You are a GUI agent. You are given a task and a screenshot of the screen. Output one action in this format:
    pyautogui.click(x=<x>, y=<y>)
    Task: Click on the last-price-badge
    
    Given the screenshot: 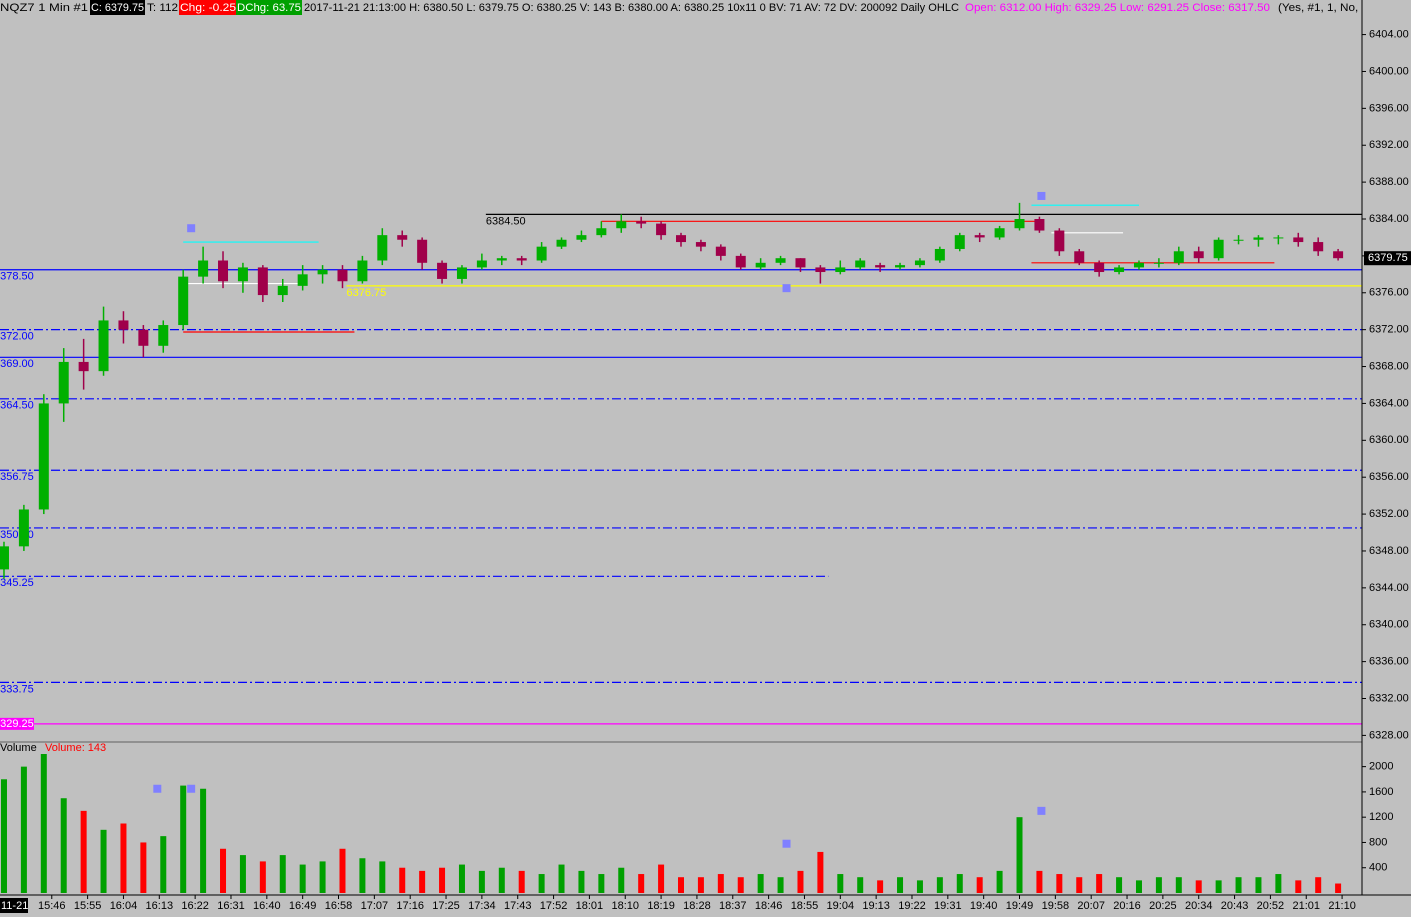 What is the action you would take?
    pyautogui.click(x=1387, y=258)
    